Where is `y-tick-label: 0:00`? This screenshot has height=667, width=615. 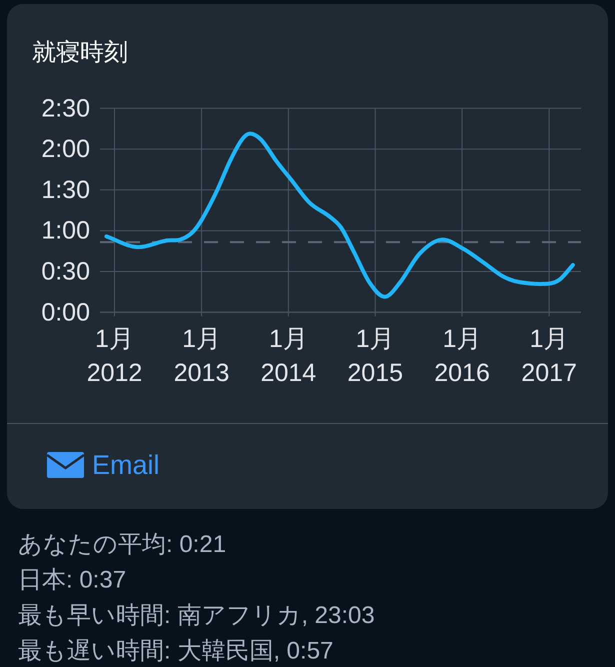 y-tick-label: 0:00 is located at coordinates (65, 312).